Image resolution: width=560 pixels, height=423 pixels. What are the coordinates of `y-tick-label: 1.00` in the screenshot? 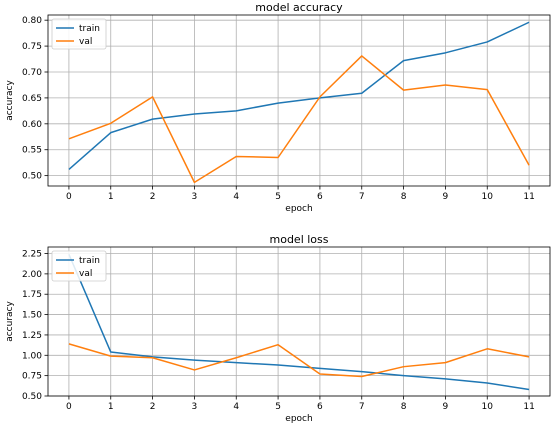 It's located at (32, 356).